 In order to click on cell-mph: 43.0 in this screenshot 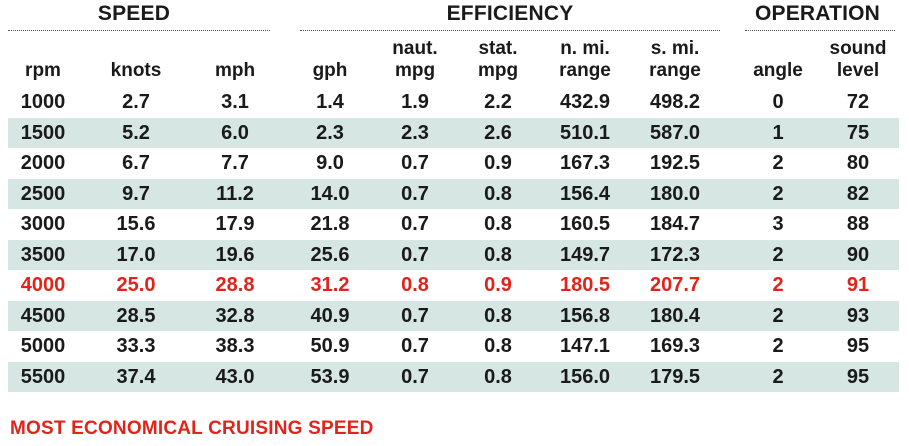, I will do `click(235, 376)`.